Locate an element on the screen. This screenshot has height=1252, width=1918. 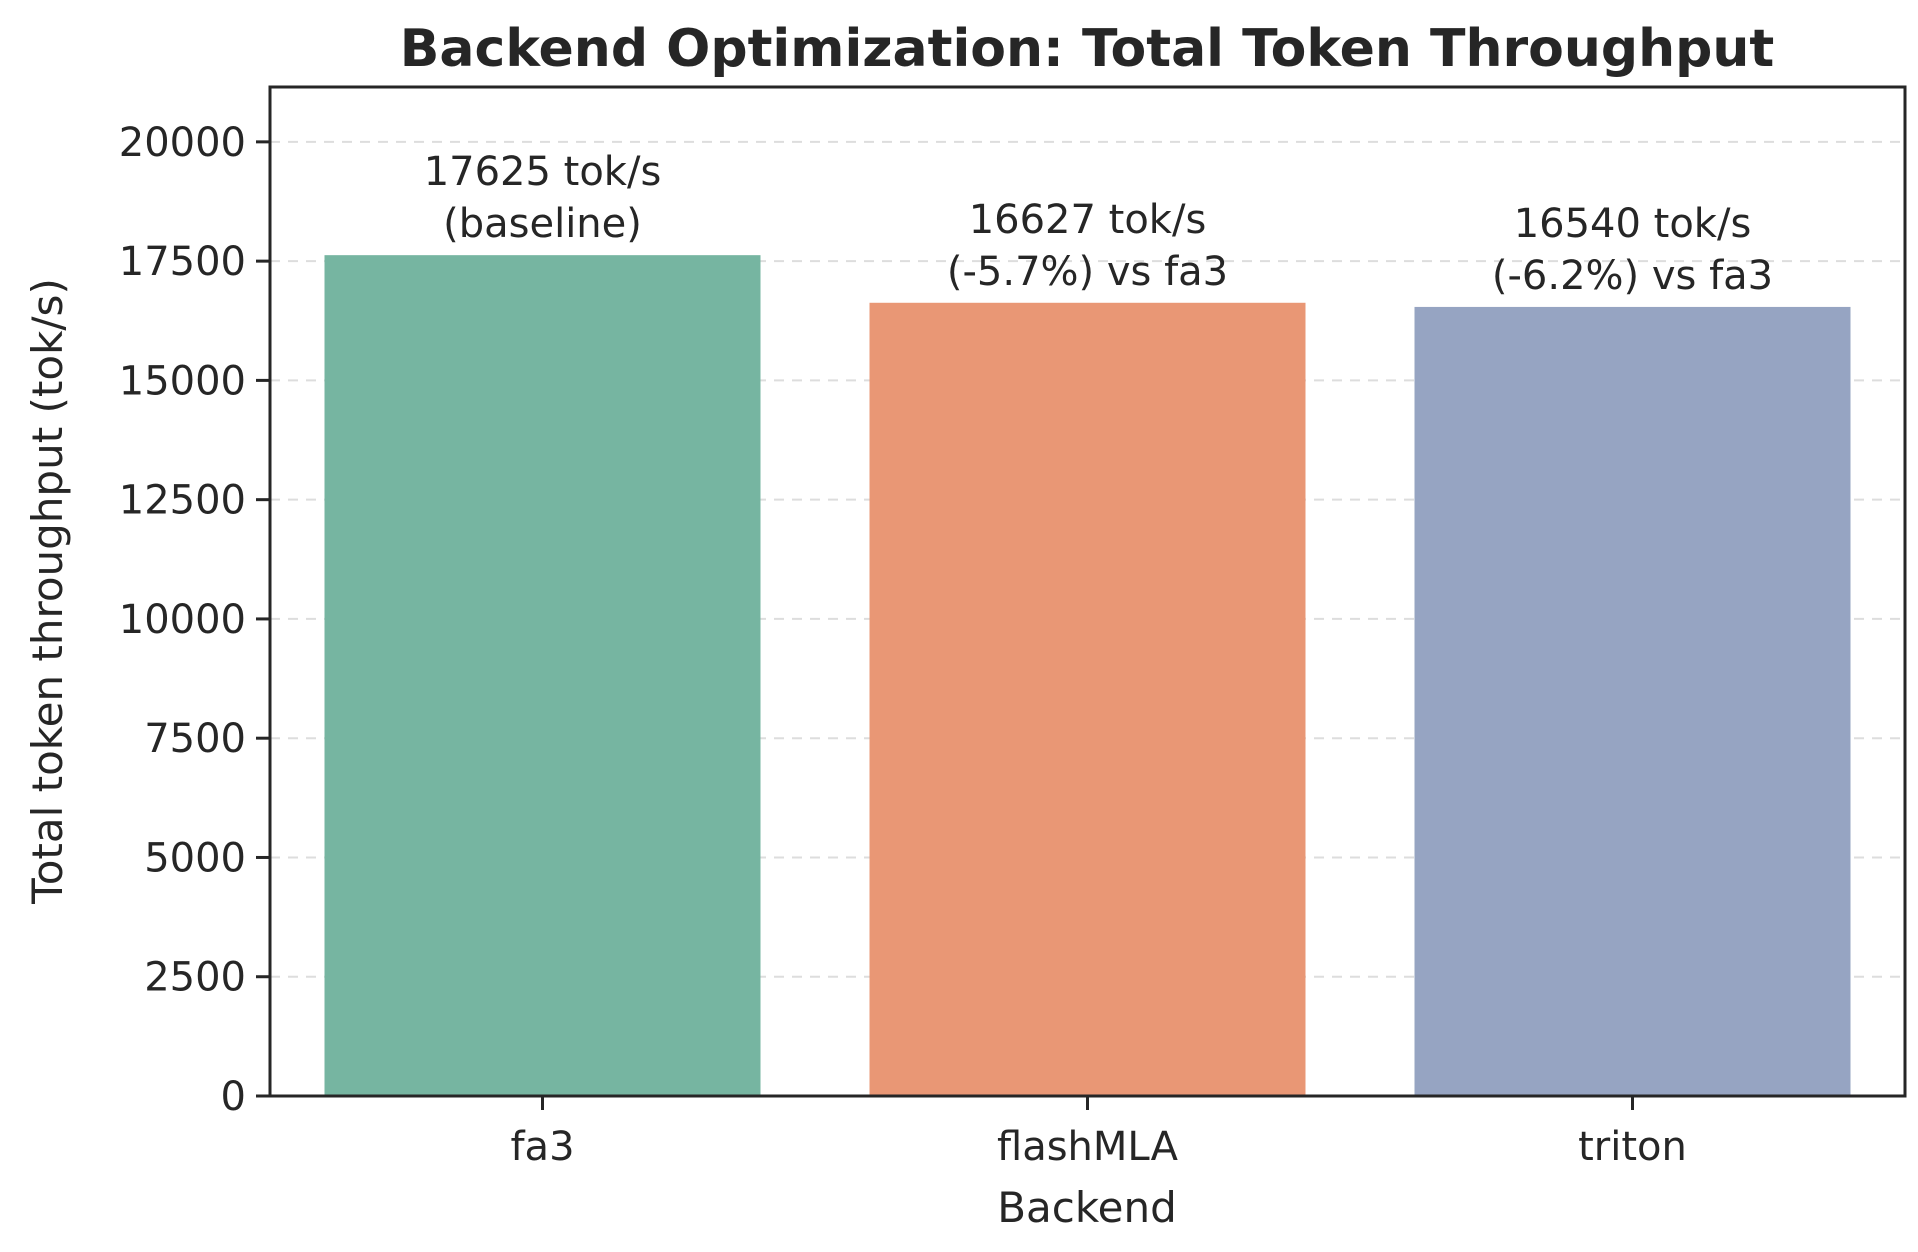
bar-flashMLA is located at coordinates (1087, 699).